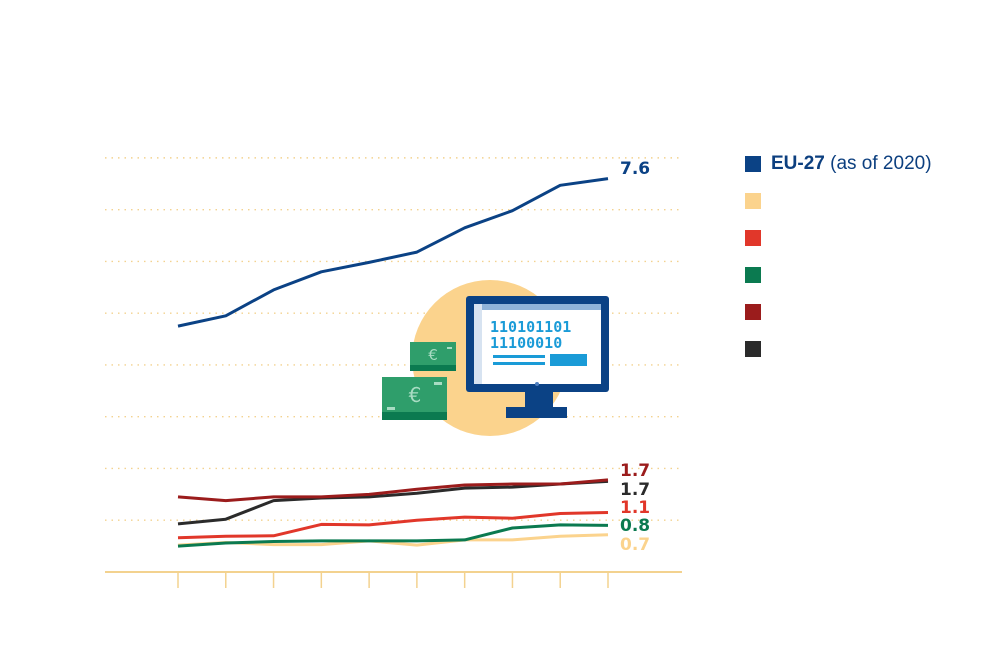  I want to click on end-label-5: 1.7, so click(635, 490).